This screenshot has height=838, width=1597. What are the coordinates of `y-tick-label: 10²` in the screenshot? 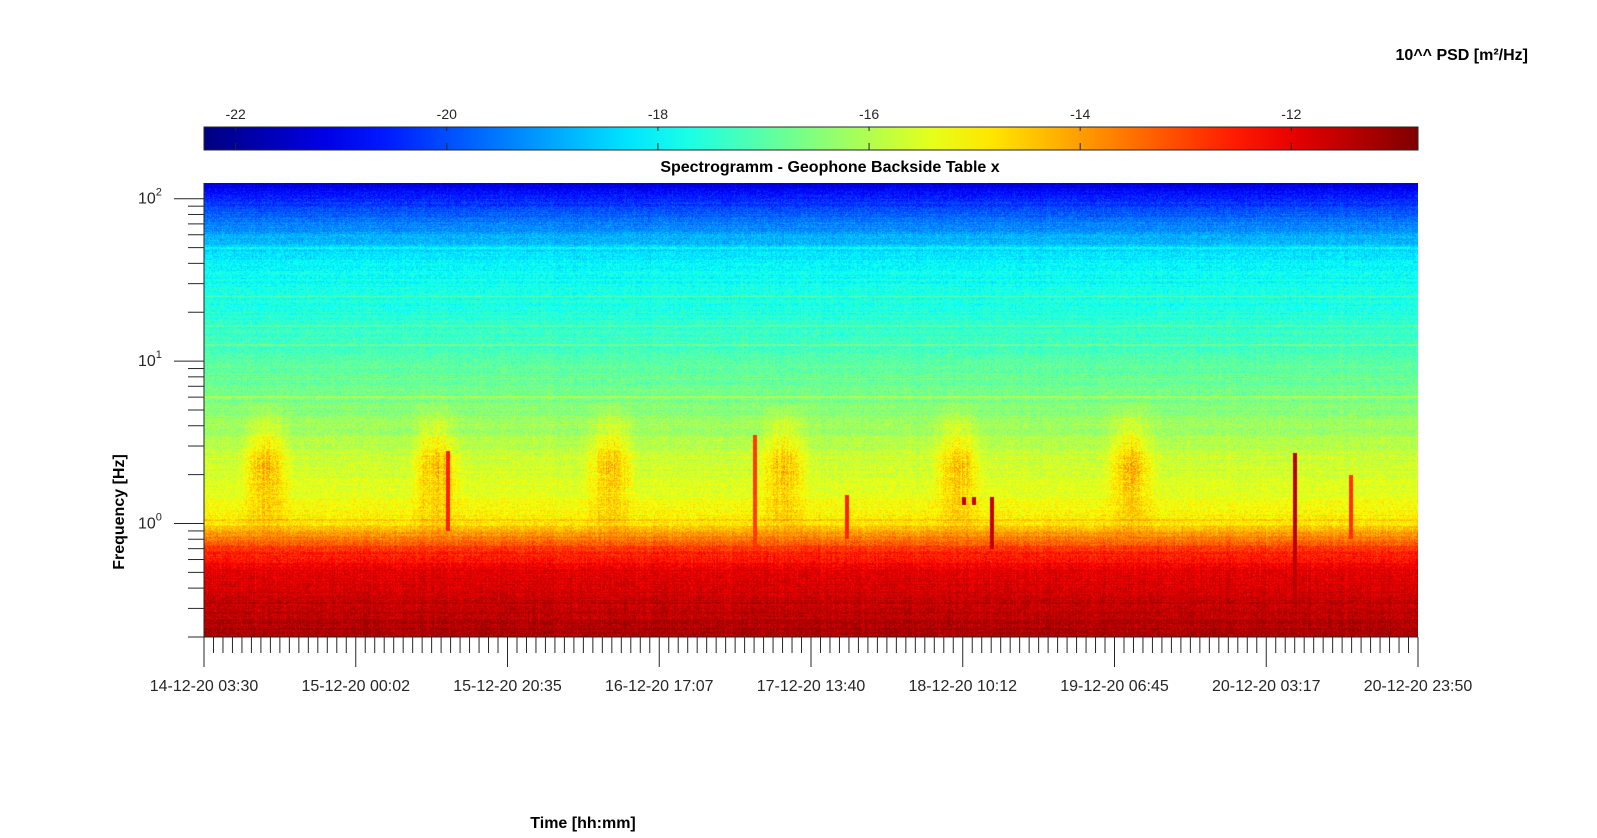 It's located at (150, 197).